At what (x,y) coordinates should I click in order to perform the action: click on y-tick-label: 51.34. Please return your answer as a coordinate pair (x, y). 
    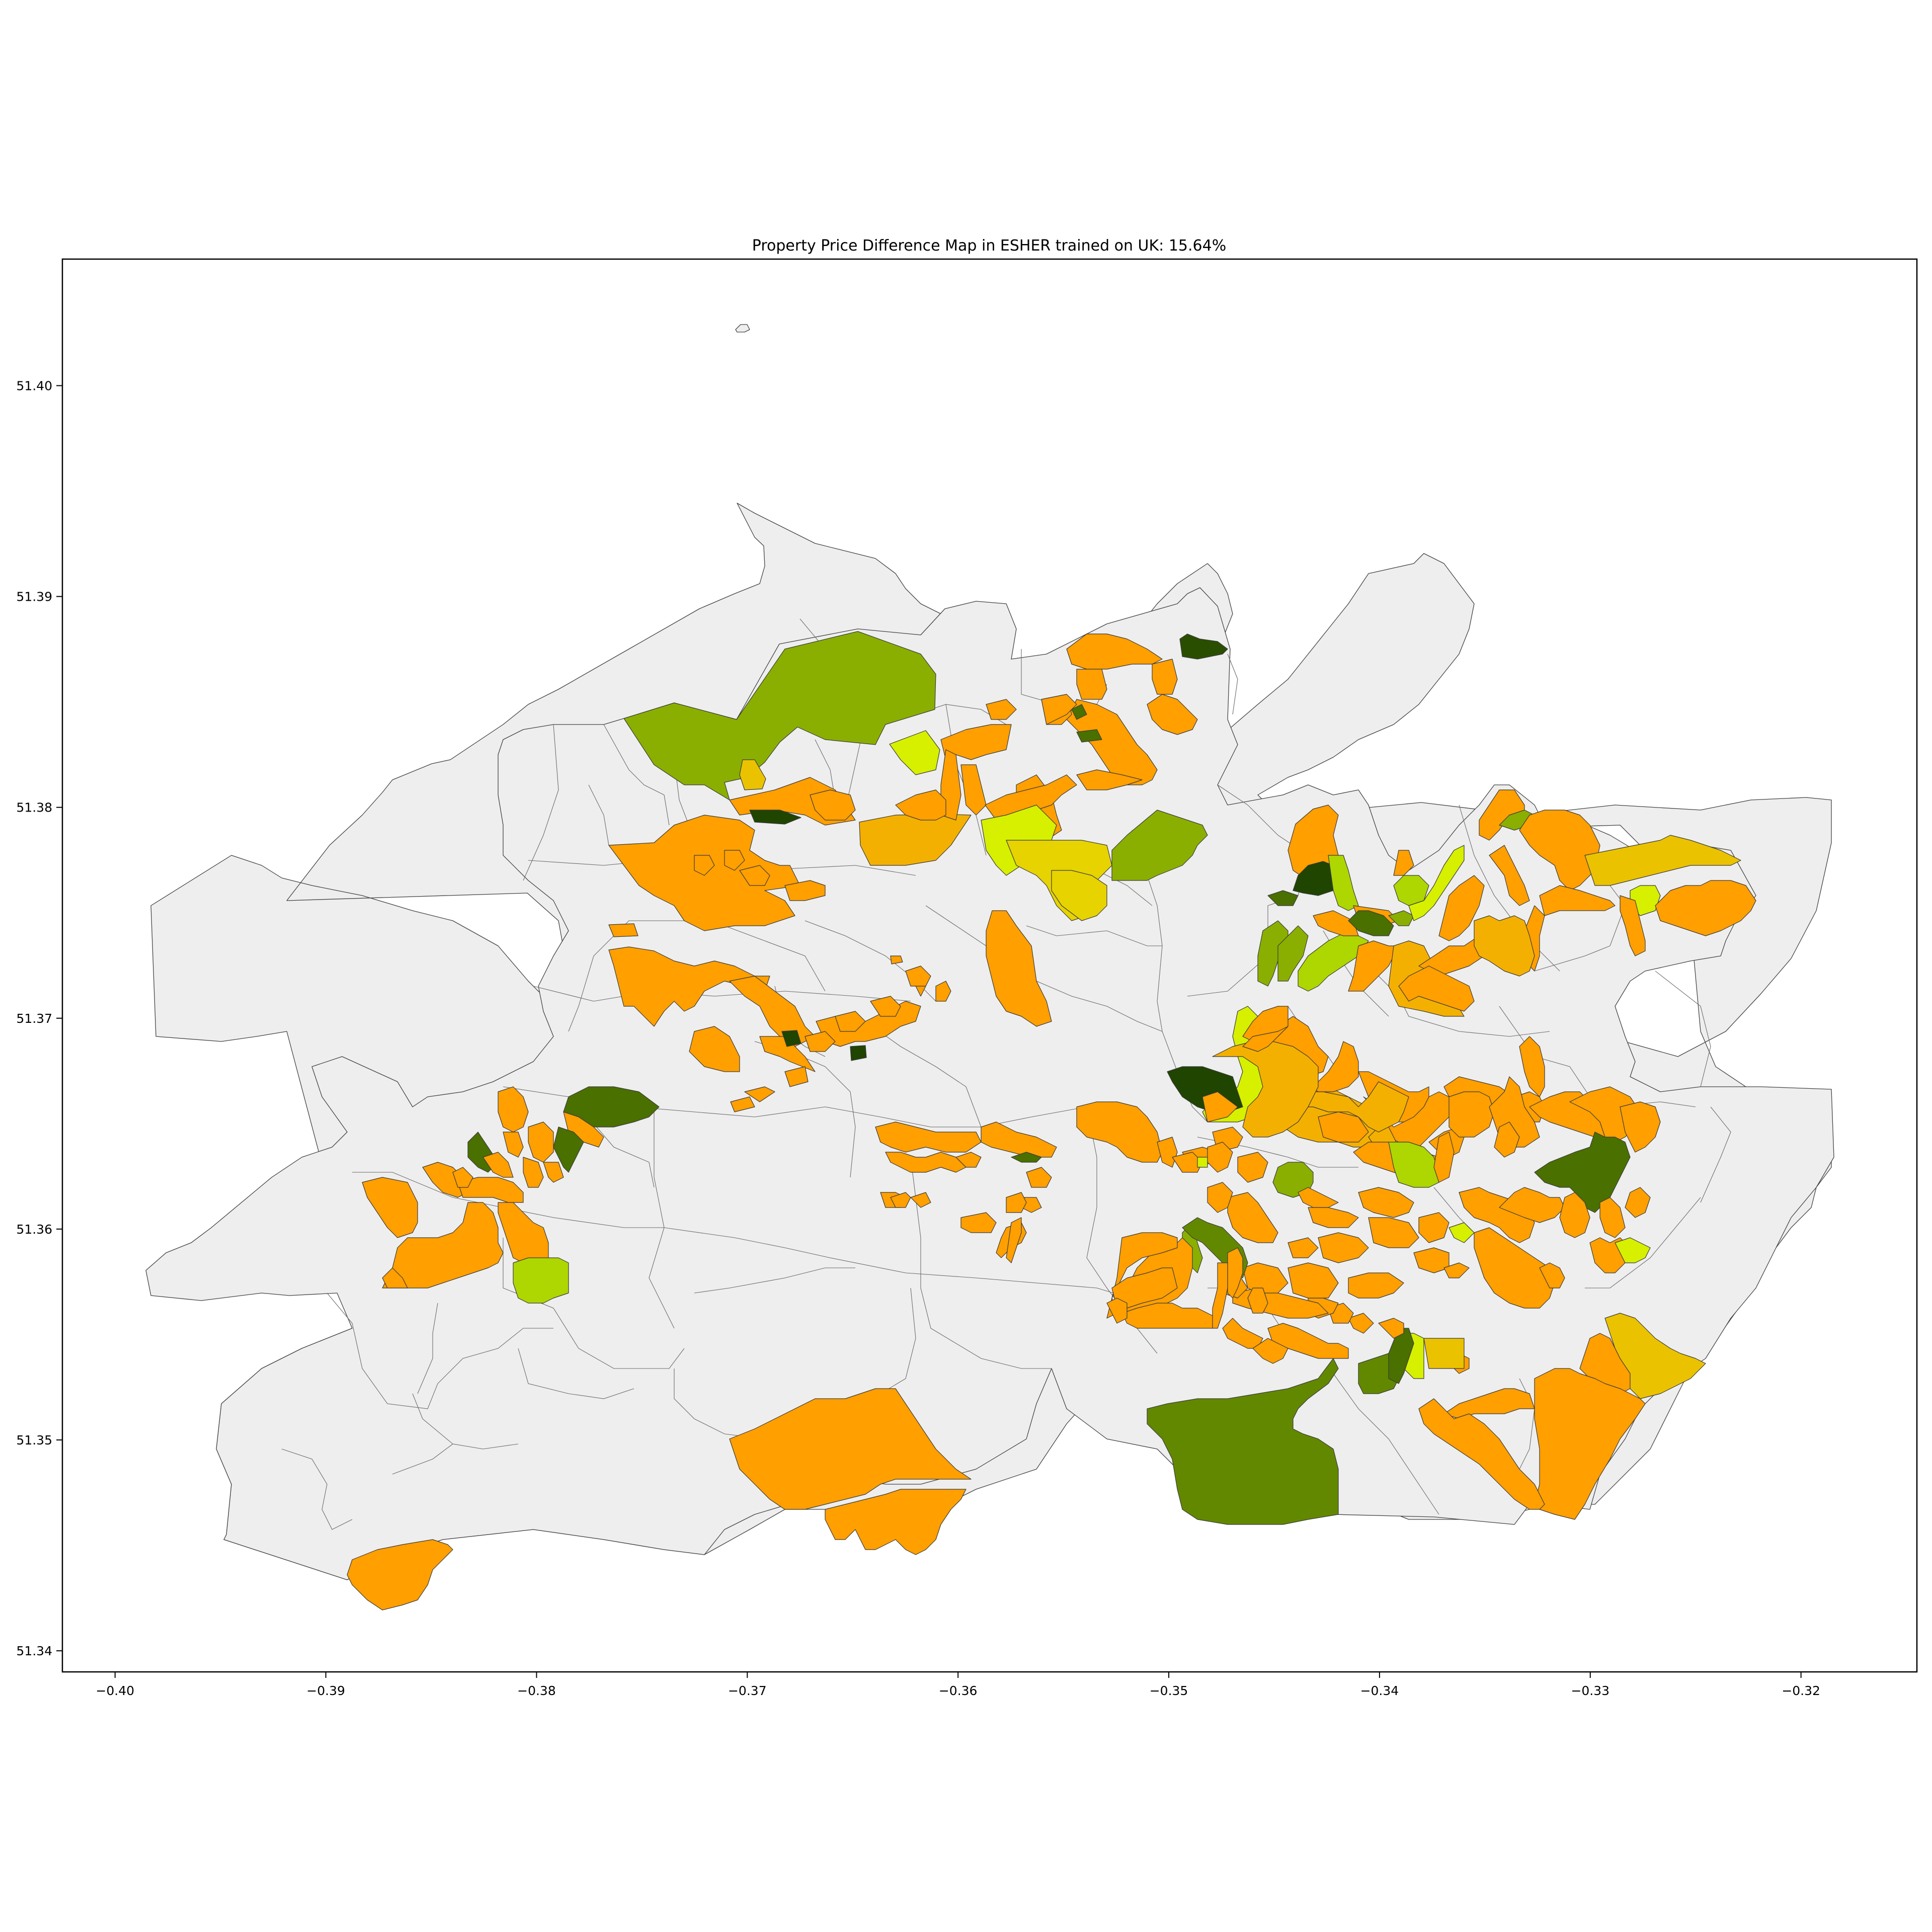
    Looking at the image, I should click on (34, 1651).